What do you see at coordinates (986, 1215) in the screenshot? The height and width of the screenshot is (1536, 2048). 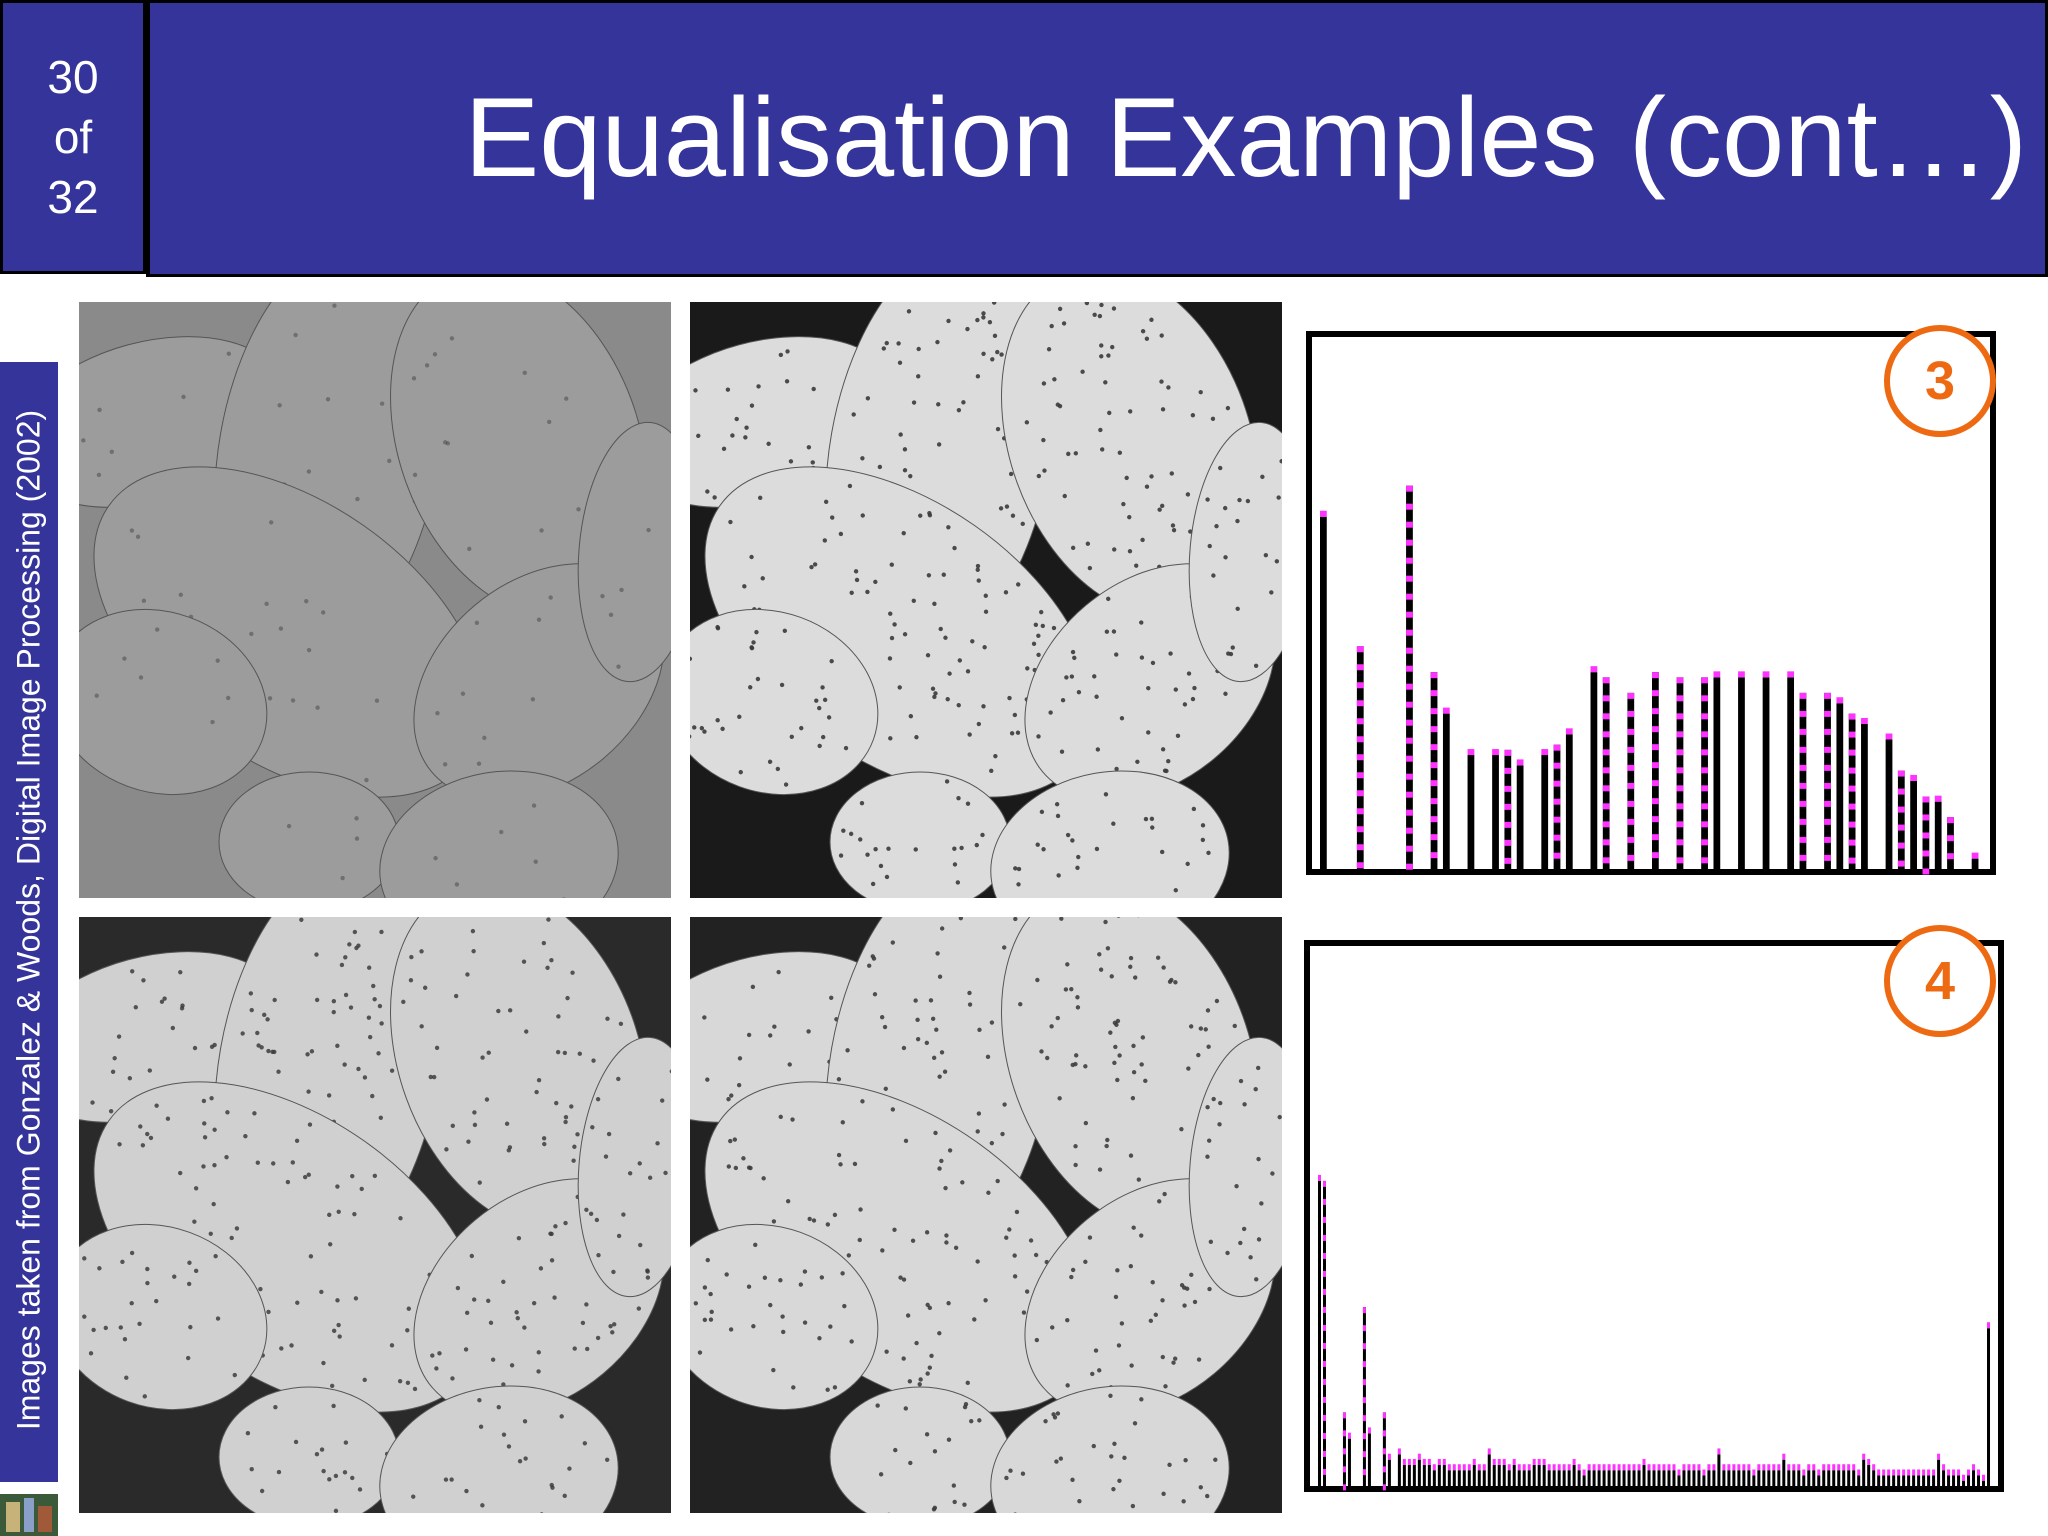 I see `photo-dark-equalised` at bounding box center [986, 1215].